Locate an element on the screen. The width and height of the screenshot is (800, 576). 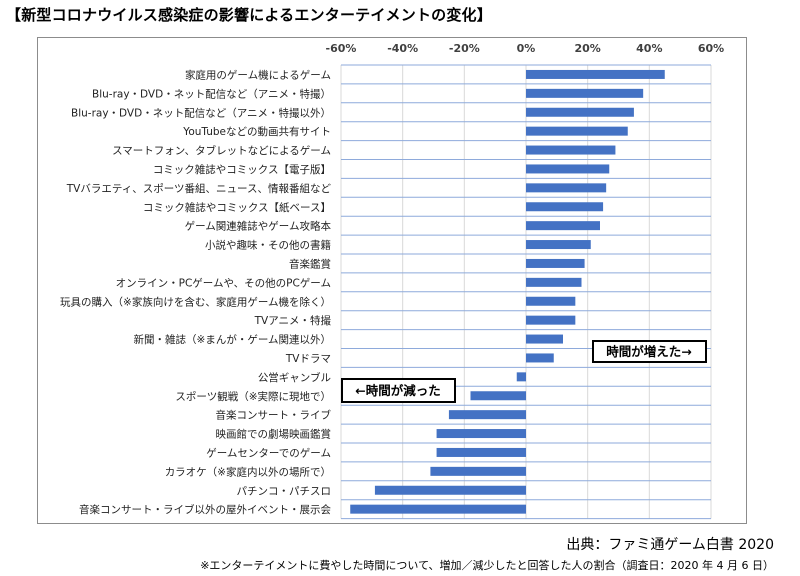
category-label: 音楽コンサート・ライブ以外の屋外イベント・展示会 is located at coordinates (205, 509).